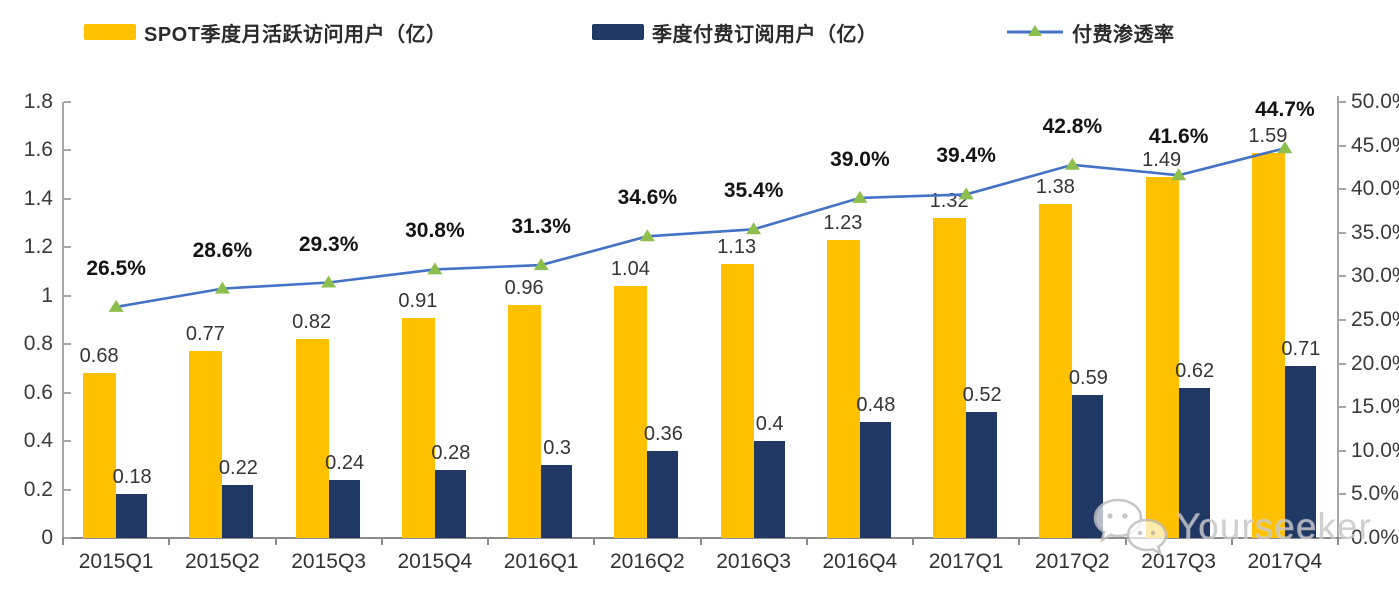 Image resolution: width=1399 pixels, height=596 pixels. Describe the element at coordinates (222, 561) in the screenshot. I see `x-tick-label: 2015Q2` at that location.